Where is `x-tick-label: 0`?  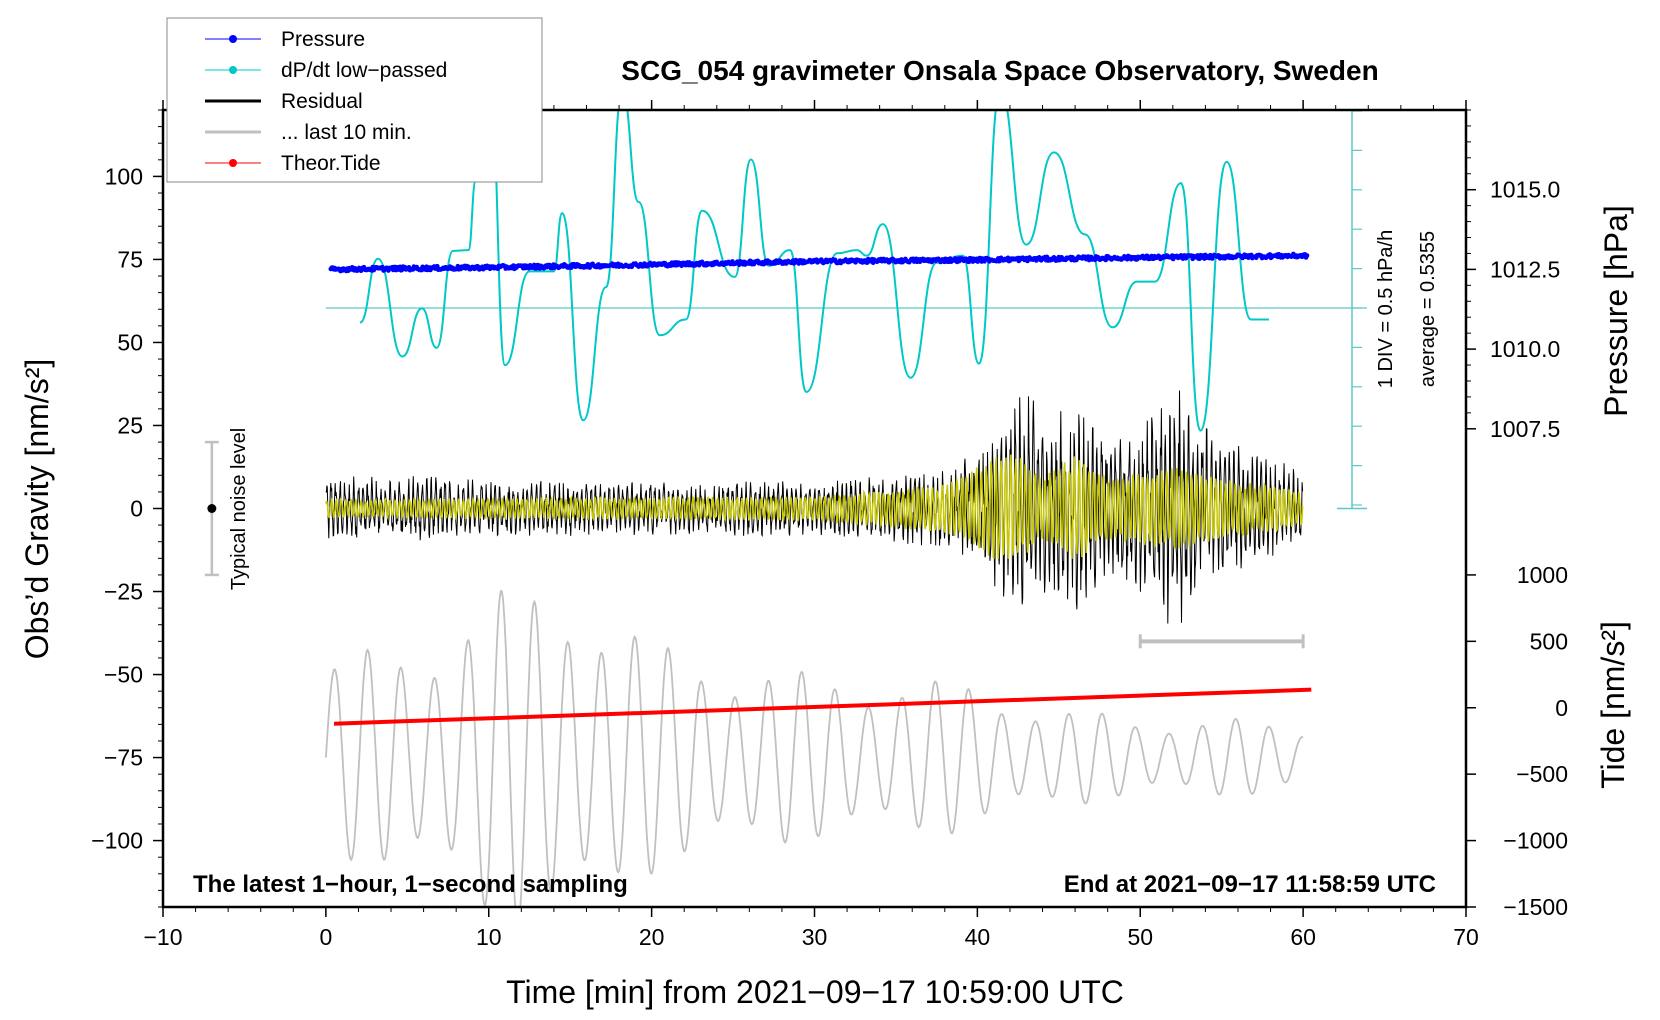 x-tick-label: 0 is located at coordinates (325, 937).